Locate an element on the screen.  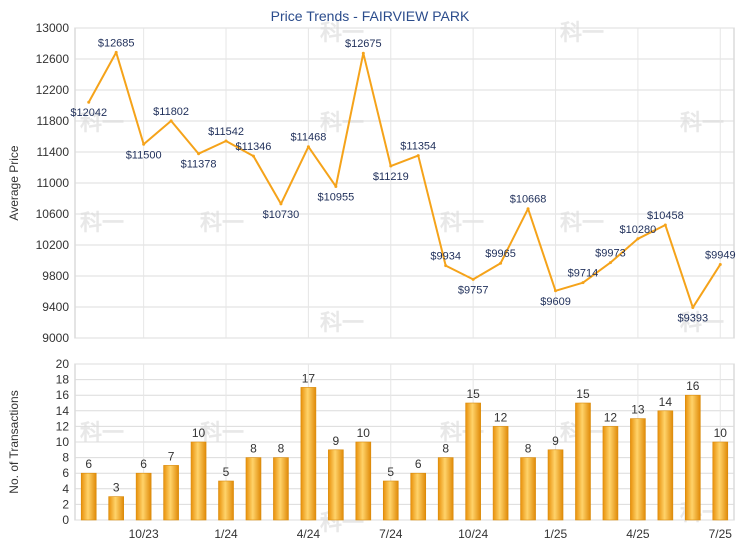
price-data-label: $11354 is located at coordinates (418, 147).